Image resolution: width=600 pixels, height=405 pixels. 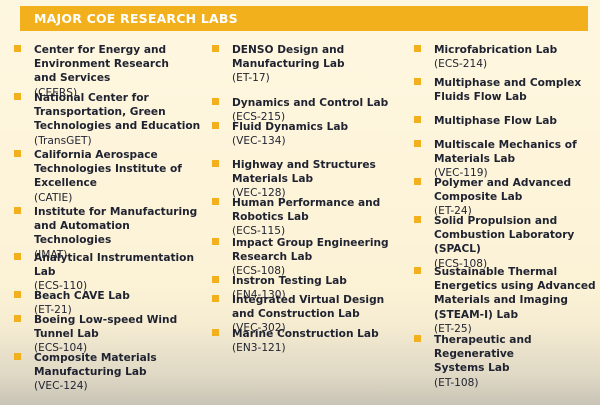 What do you see at coordinates (110, 303) in the screenshot?
I see `lab-list-item: Beach CAVE Lab (ET-21)` at bounding box center [110, 303].